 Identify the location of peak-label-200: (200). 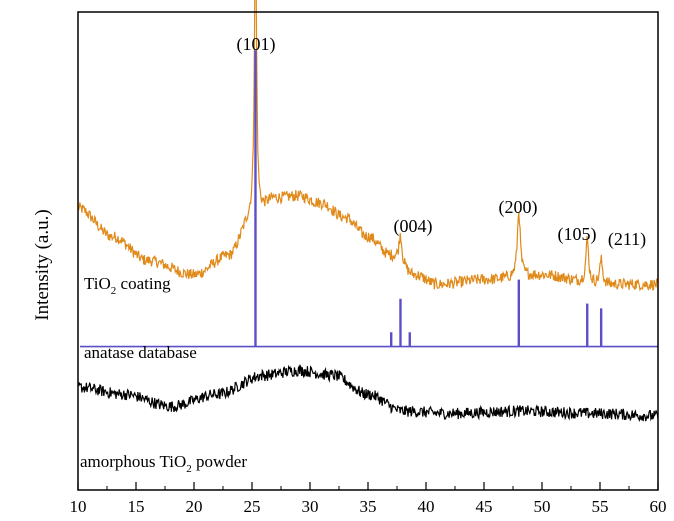
(518, 207).